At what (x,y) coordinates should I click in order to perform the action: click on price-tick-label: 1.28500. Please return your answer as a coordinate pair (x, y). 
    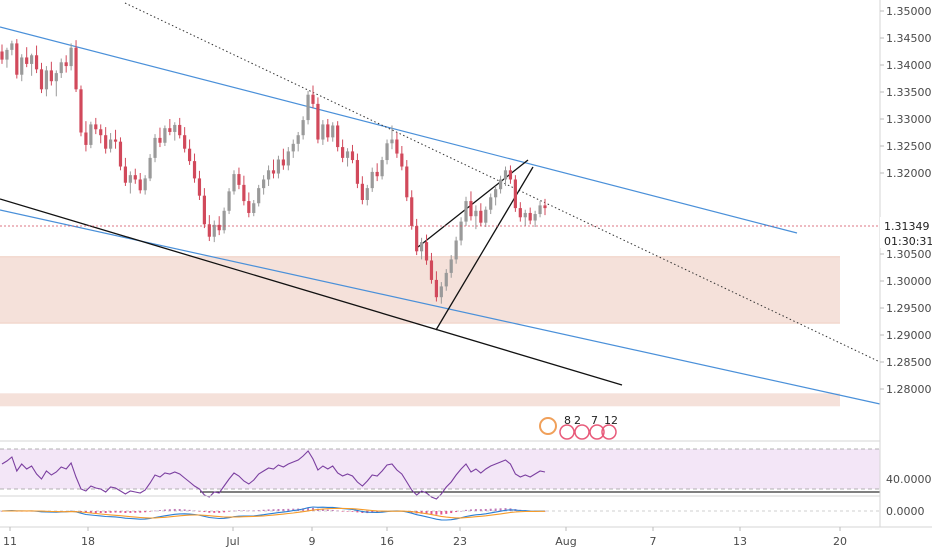
    Looking at the image, I should click on (909, 362).